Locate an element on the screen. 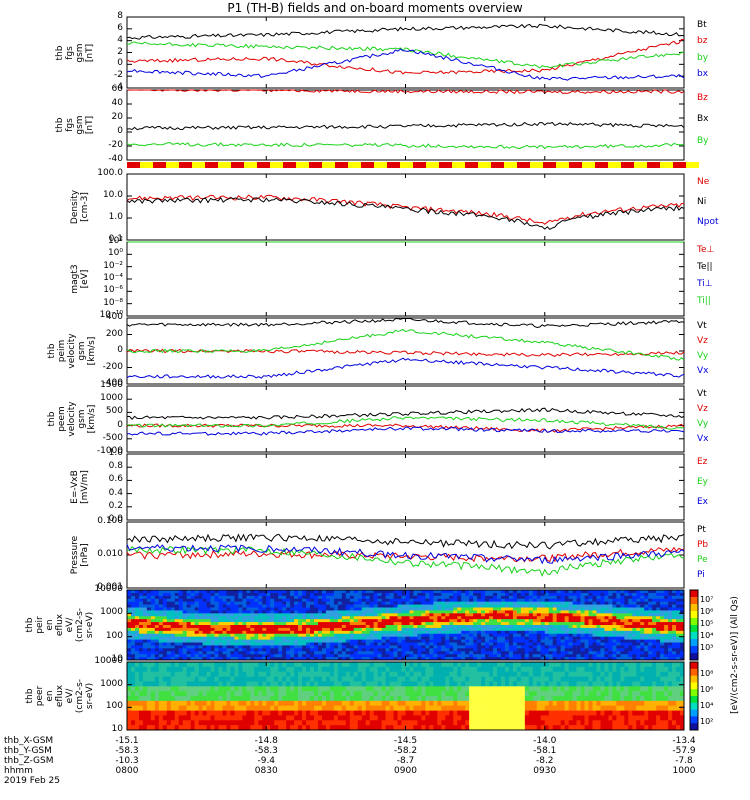  peer-ylabel: thb peer en eflux eV/ (cm2-s- sr-eV) is located at coordinates (60, 696).